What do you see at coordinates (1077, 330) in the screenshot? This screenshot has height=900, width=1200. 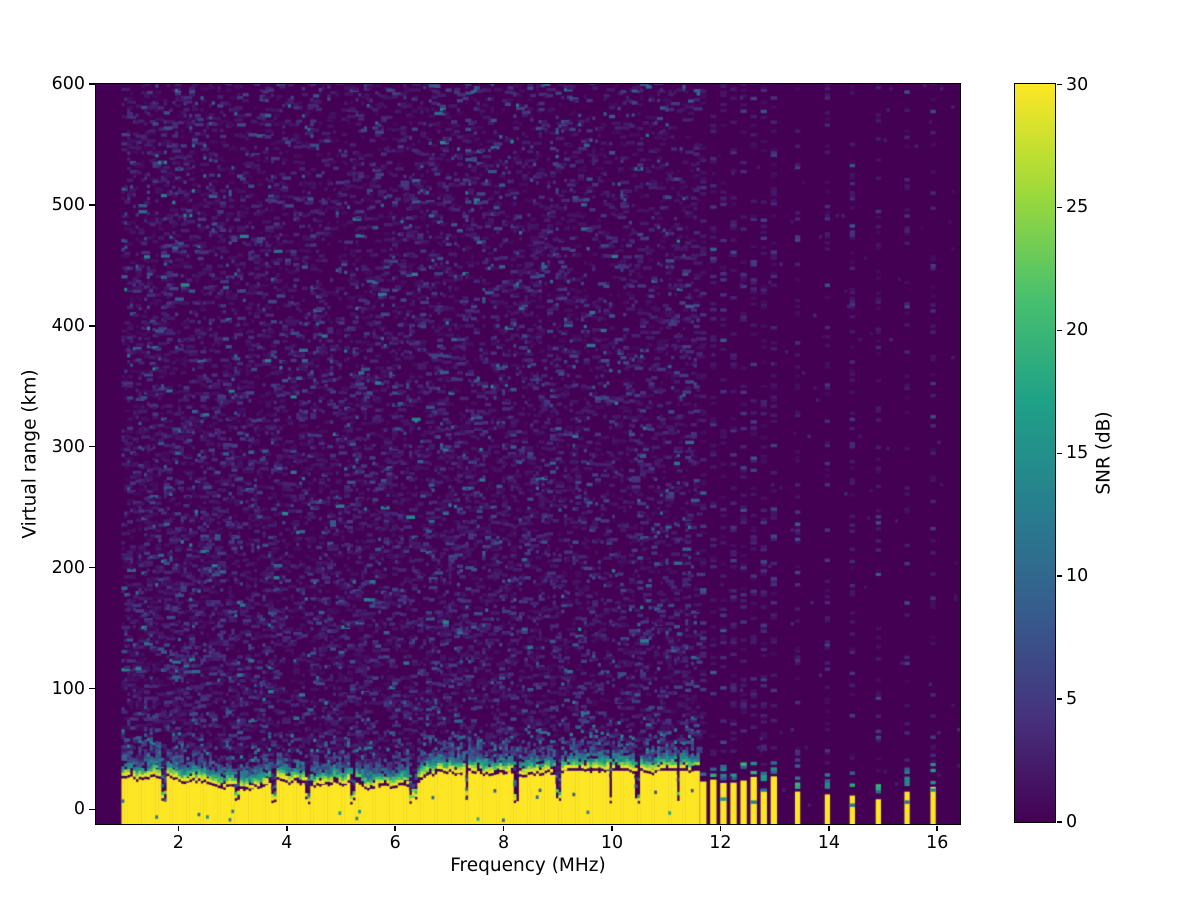 I see `colorbar-tick-label: 20` at bounding box center [1077, 330].